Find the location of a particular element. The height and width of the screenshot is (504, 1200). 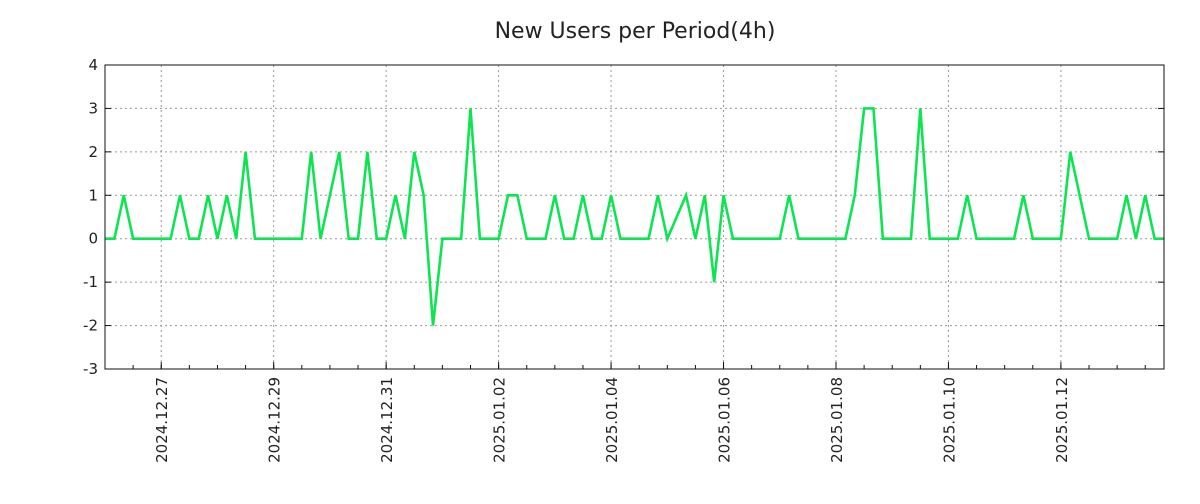

chart-title: New Users per Period(4h) is located at coordinates (635, 31).